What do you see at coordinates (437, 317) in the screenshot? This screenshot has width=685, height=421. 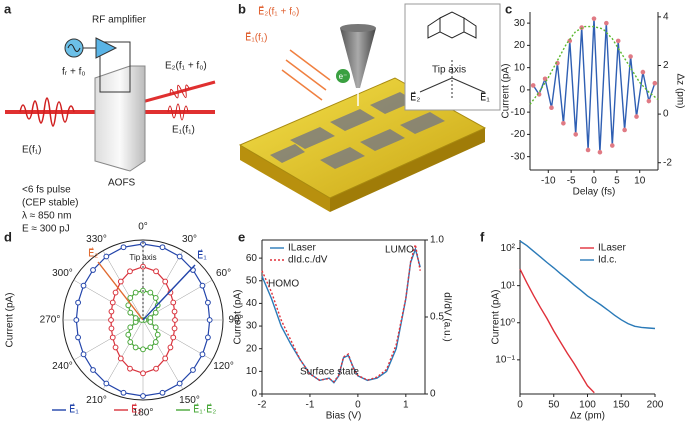 I see `y2-tick-label: 0.5` at bounding box center [437, 317].